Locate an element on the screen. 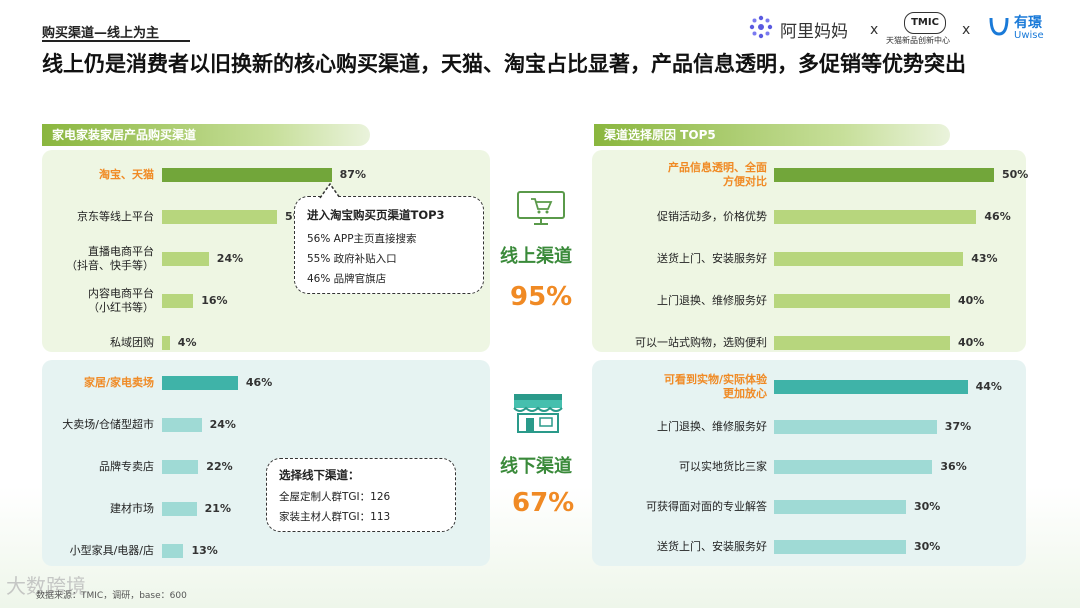  bar-category-label: 可以实地货比三家 is located at coordinates (723, 466).